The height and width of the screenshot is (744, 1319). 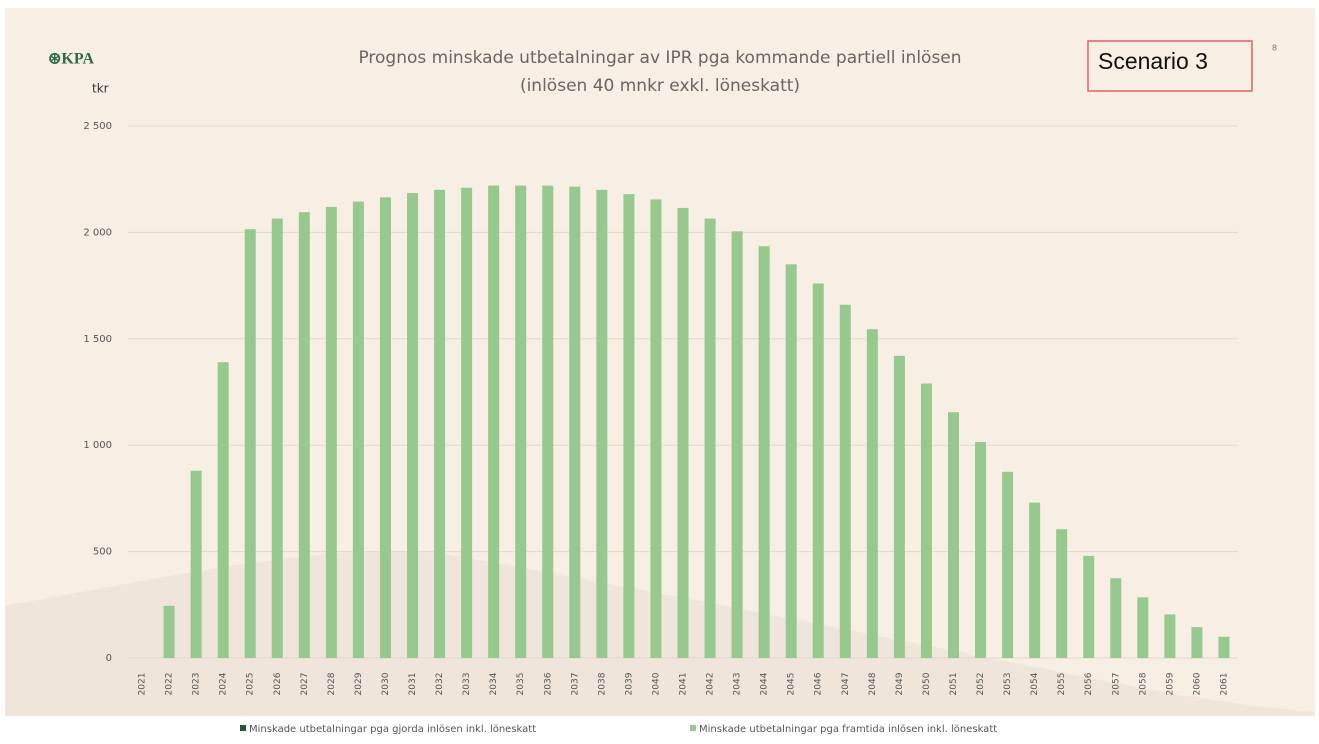 I want to click on x-tick-label: 2061, so click(x=1224, y=684).